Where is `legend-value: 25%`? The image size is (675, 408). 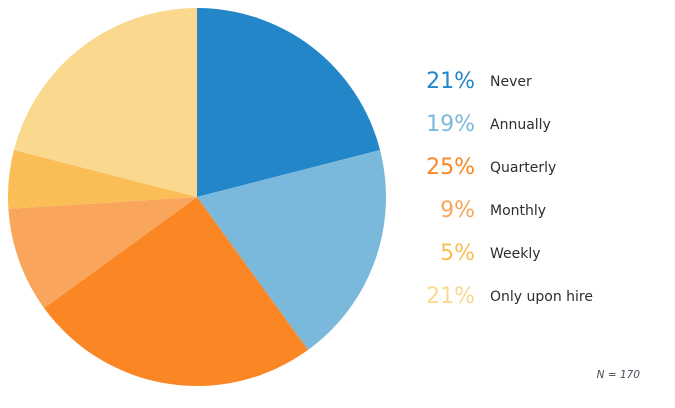
legend-value: 25% is located at coordinates (450, 167).